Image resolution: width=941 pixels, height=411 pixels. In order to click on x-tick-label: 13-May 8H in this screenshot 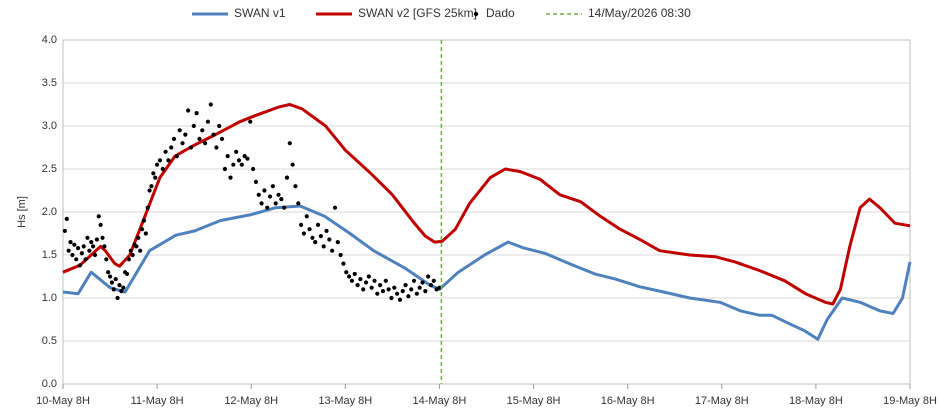, I will do `click(345, 401)`.